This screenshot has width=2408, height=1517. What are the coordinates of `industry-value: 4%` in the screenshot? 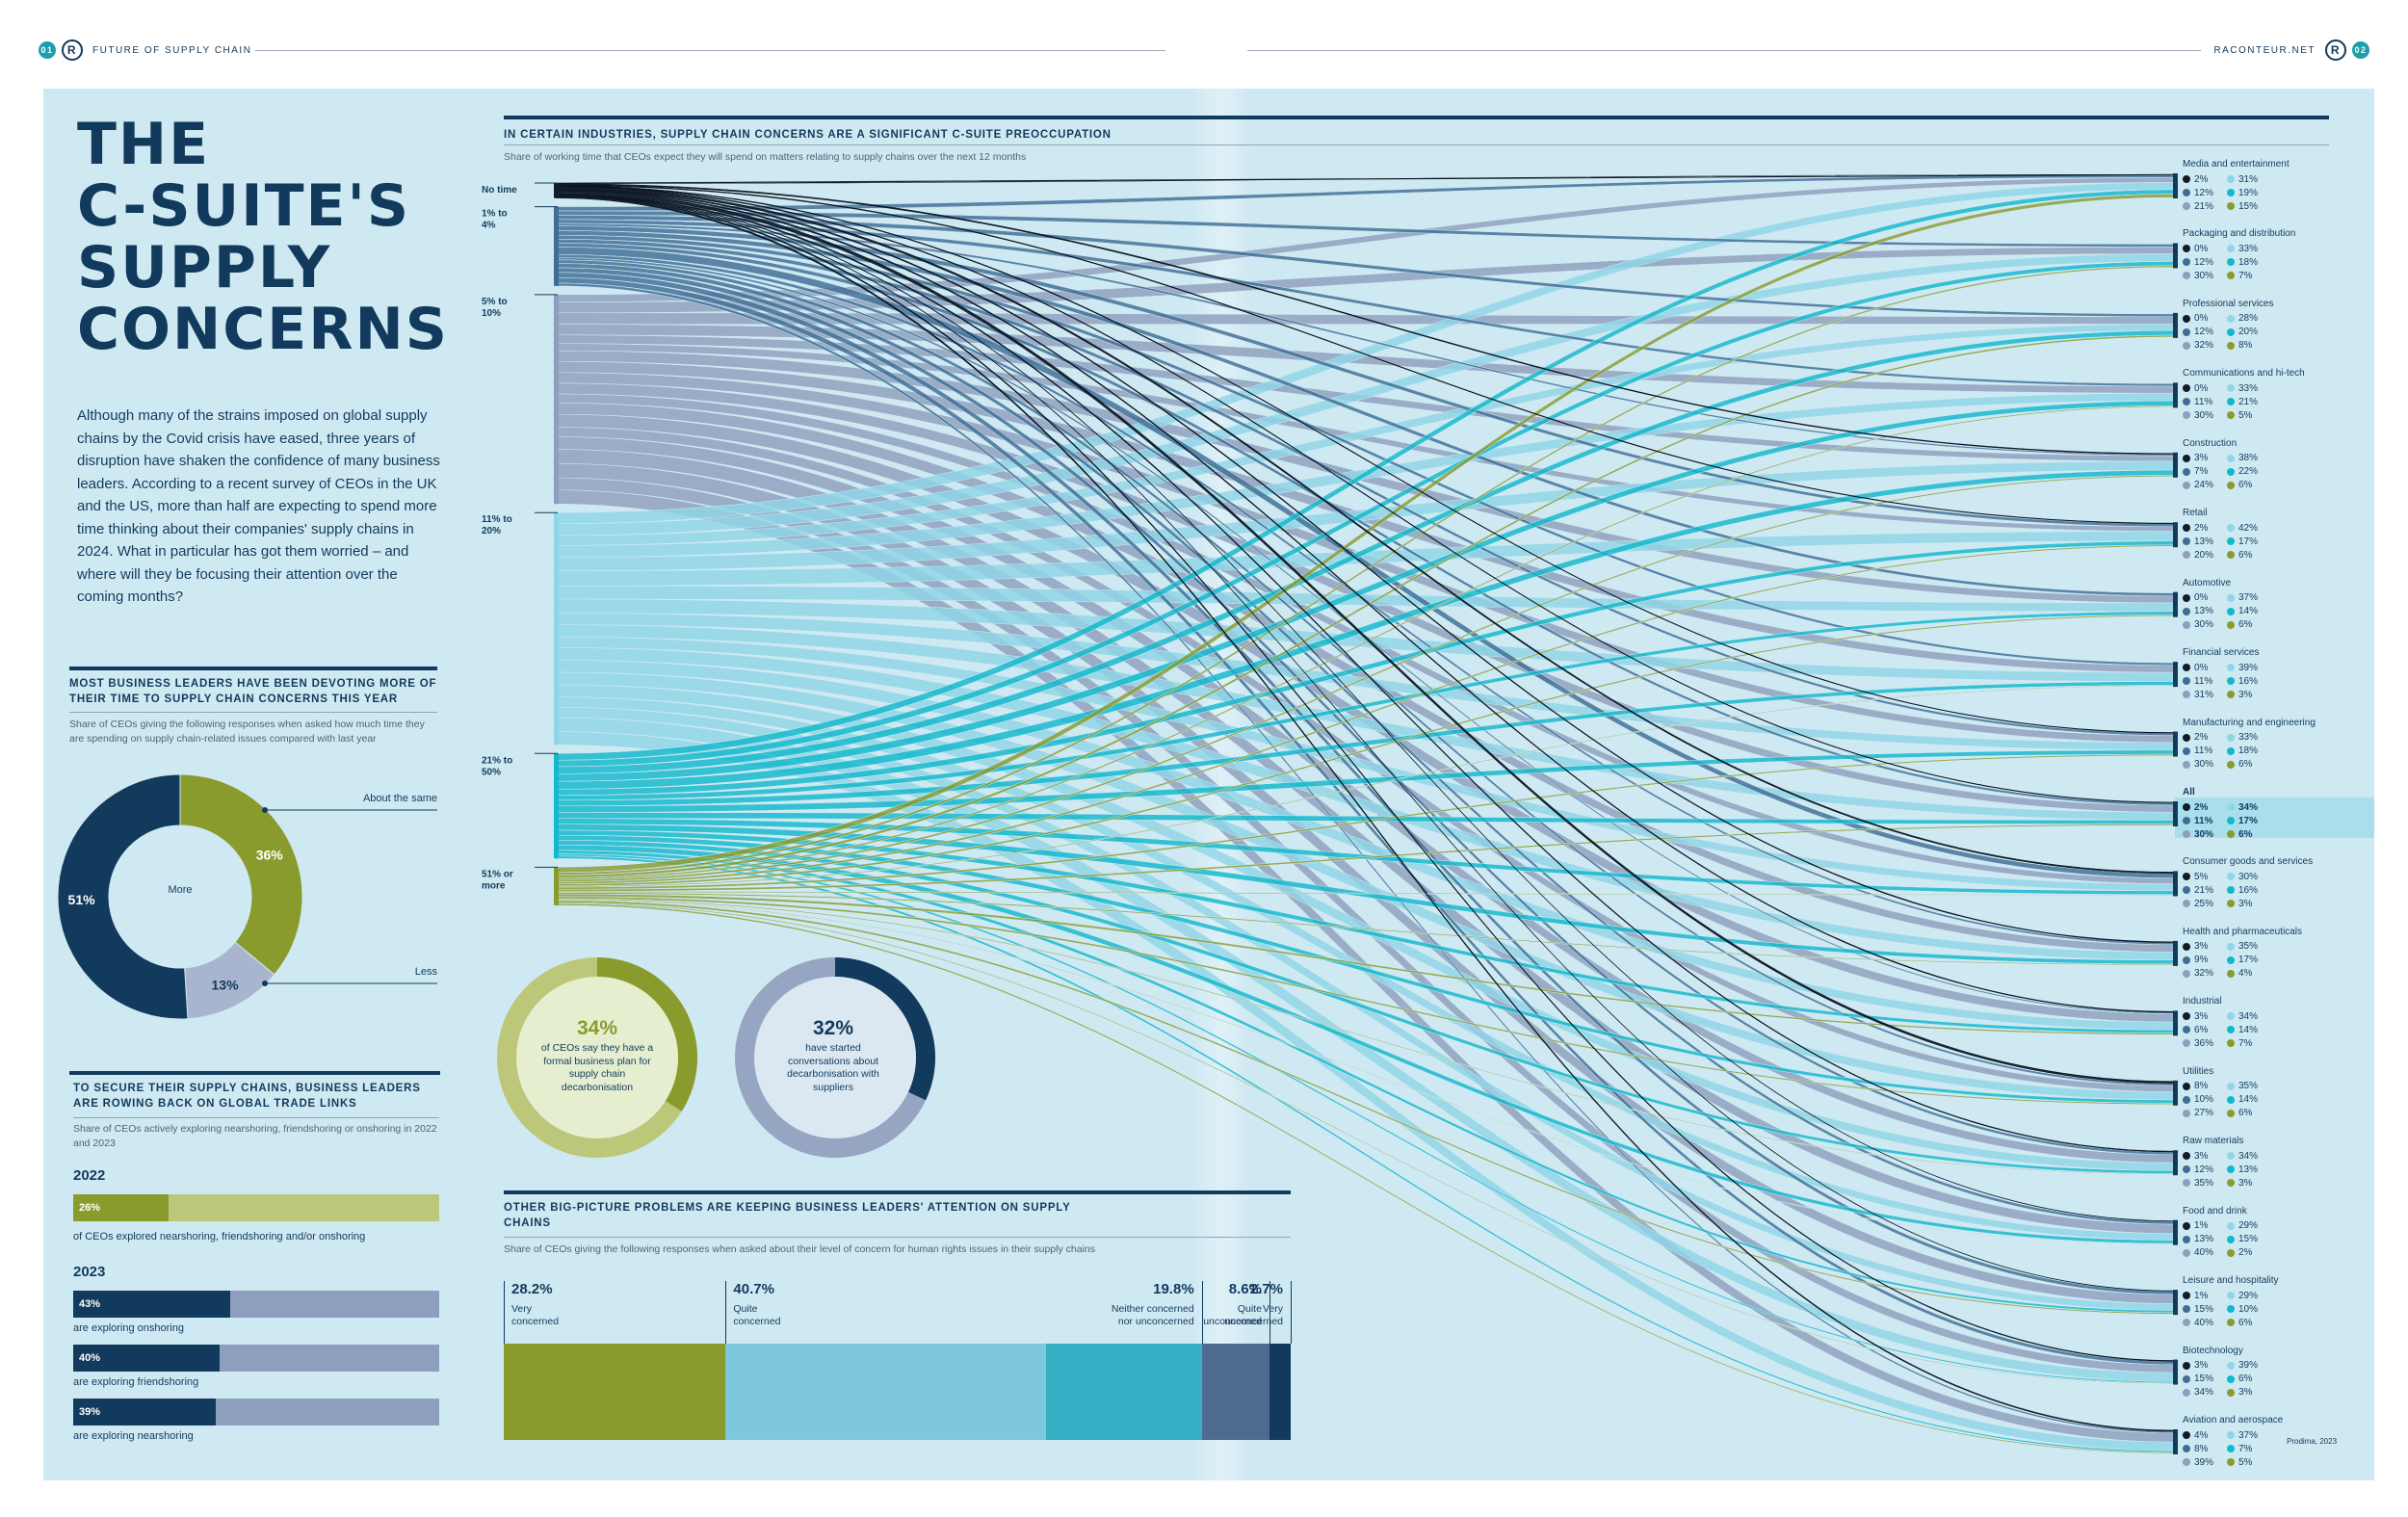 It's located at (2249, 974).